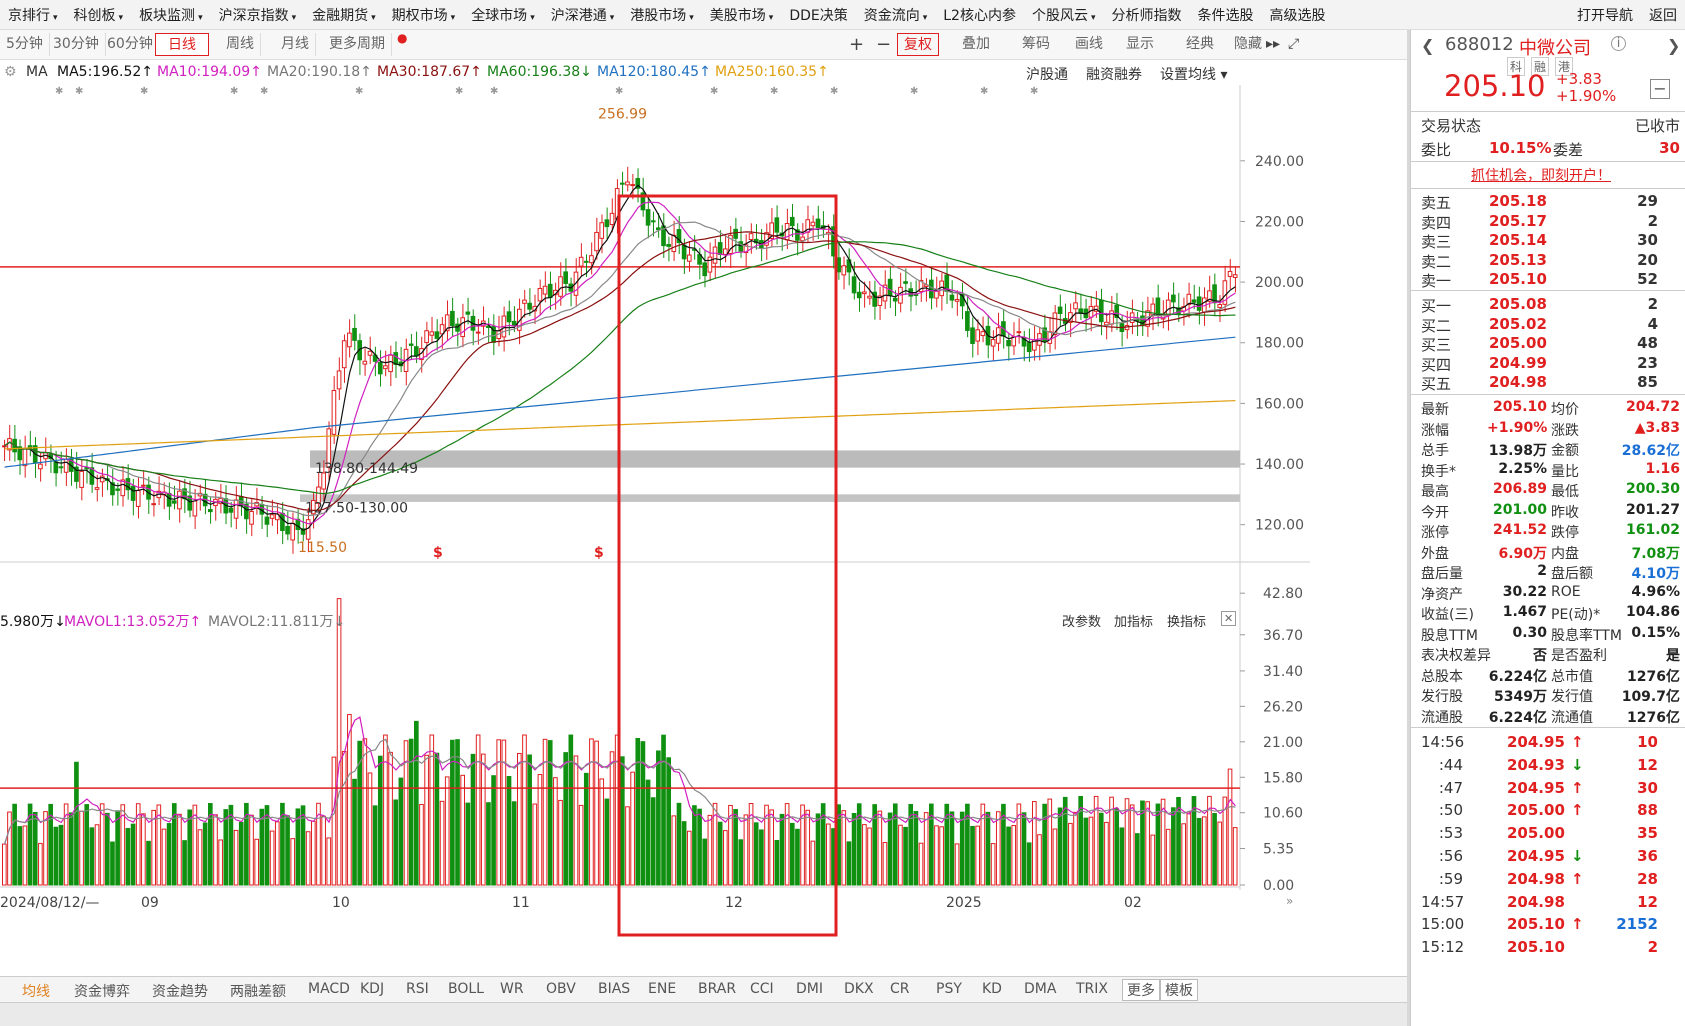  What do you see at coordinates (1064, 15) in the screenshot?
I see `nav-item: 个股风云 ▾` at bounding box center [1064, 15].